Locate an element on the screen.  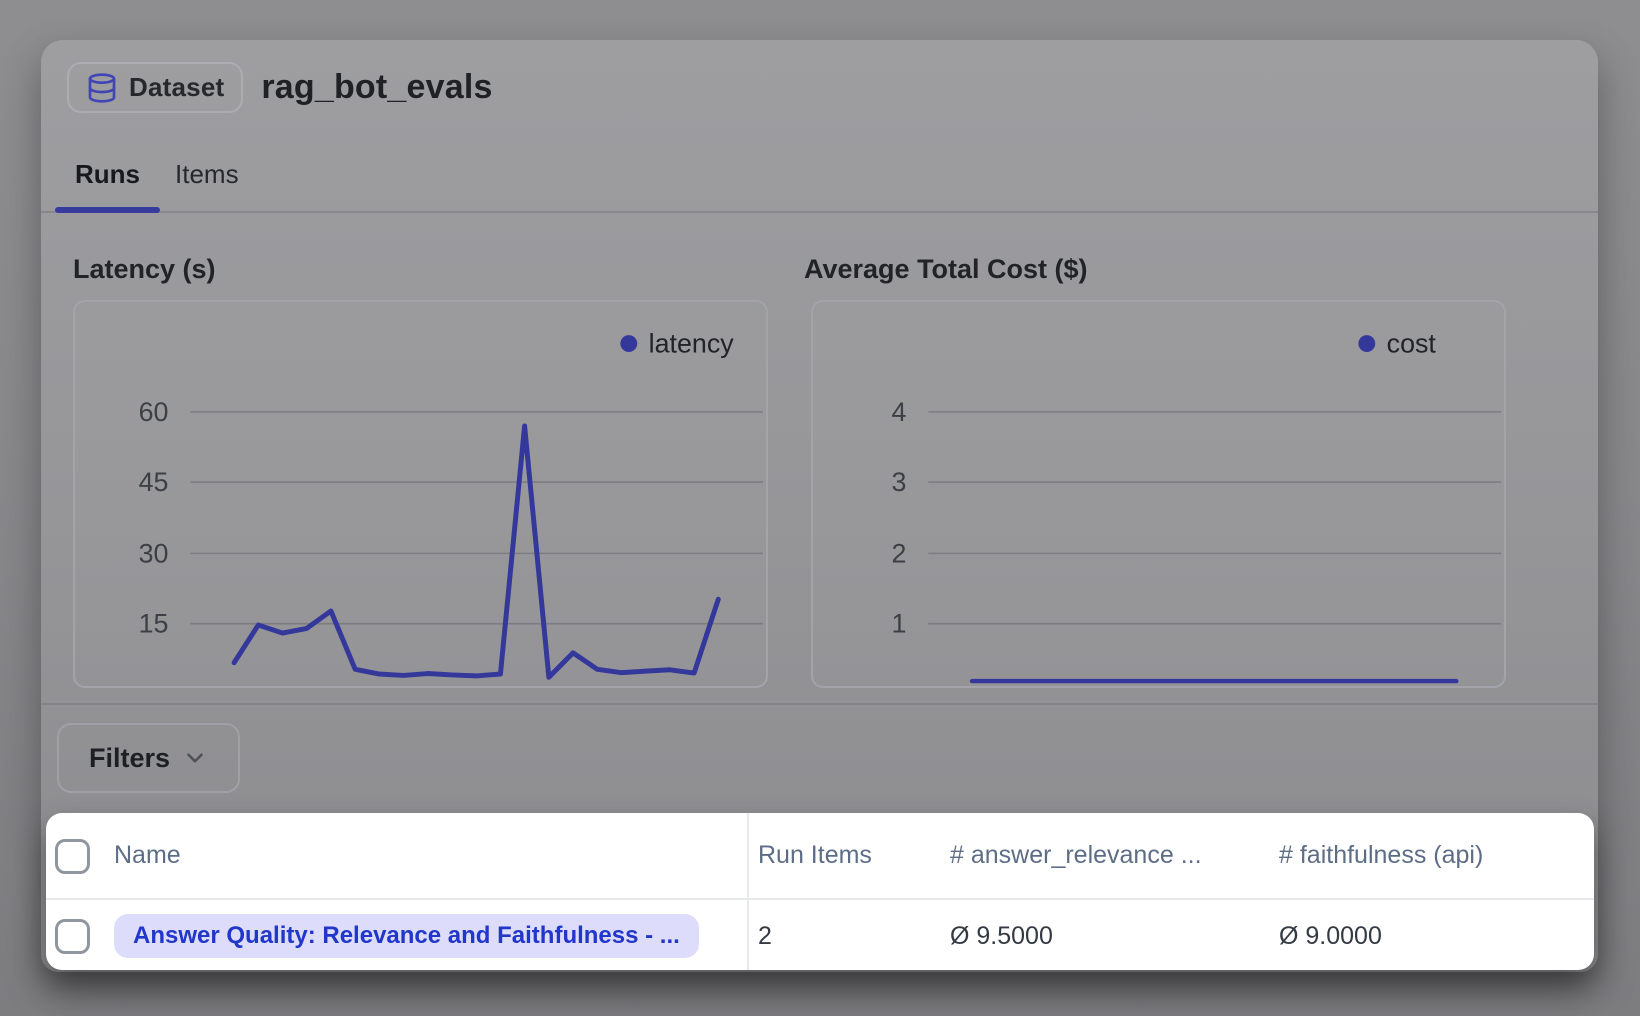
legend-label: cost is located at coordinates (1412, 344).